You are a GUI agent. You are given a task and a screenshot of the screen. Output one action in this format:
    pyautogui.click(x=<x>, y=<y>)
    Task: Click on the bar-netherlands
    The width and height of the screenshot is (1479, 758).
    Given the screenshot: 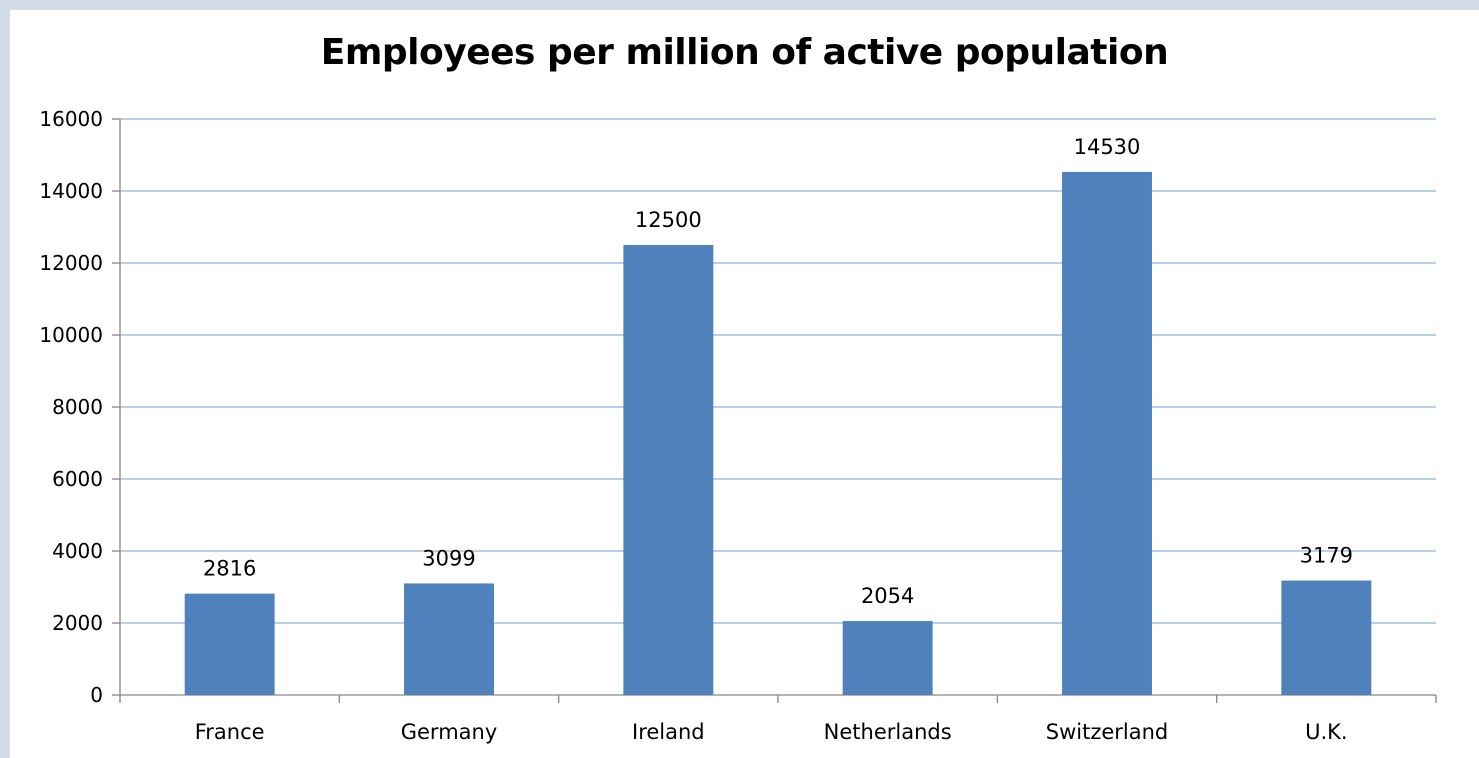 What is the action you would take?
    pyautogui.click(x=887, y=658)
    